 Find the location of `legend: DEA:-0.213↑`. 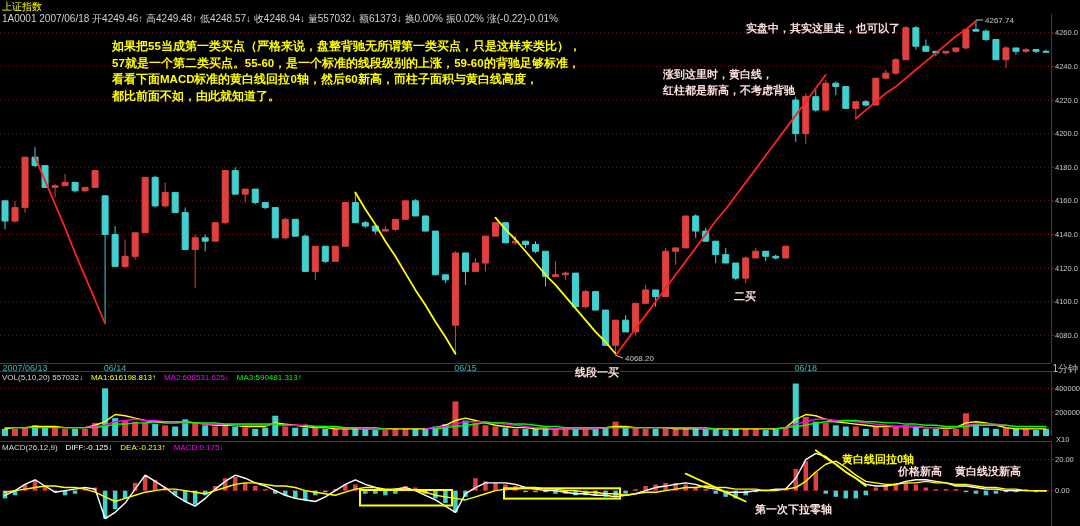

legend: DEA:-0.213↑ is located at coordinates (143, 447).